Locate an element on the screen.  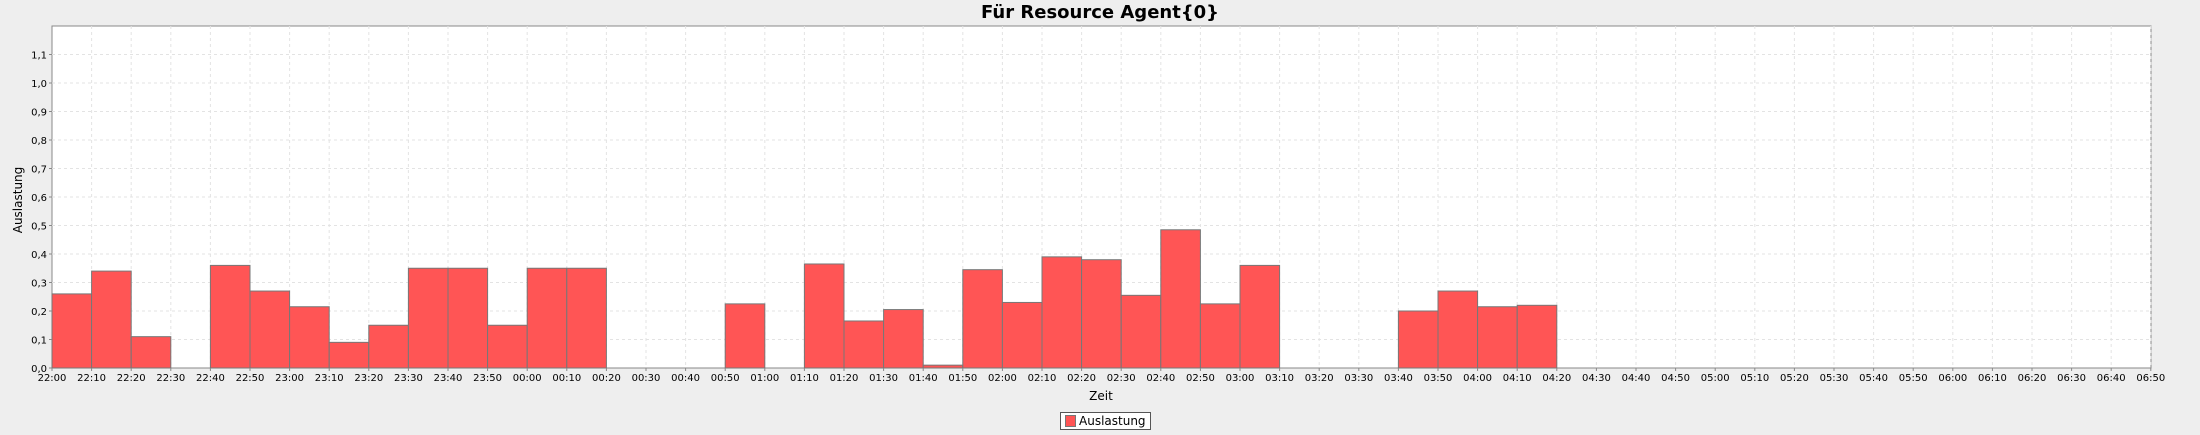
y-axis-label: Auslastung is located at coordinates (18, 200).